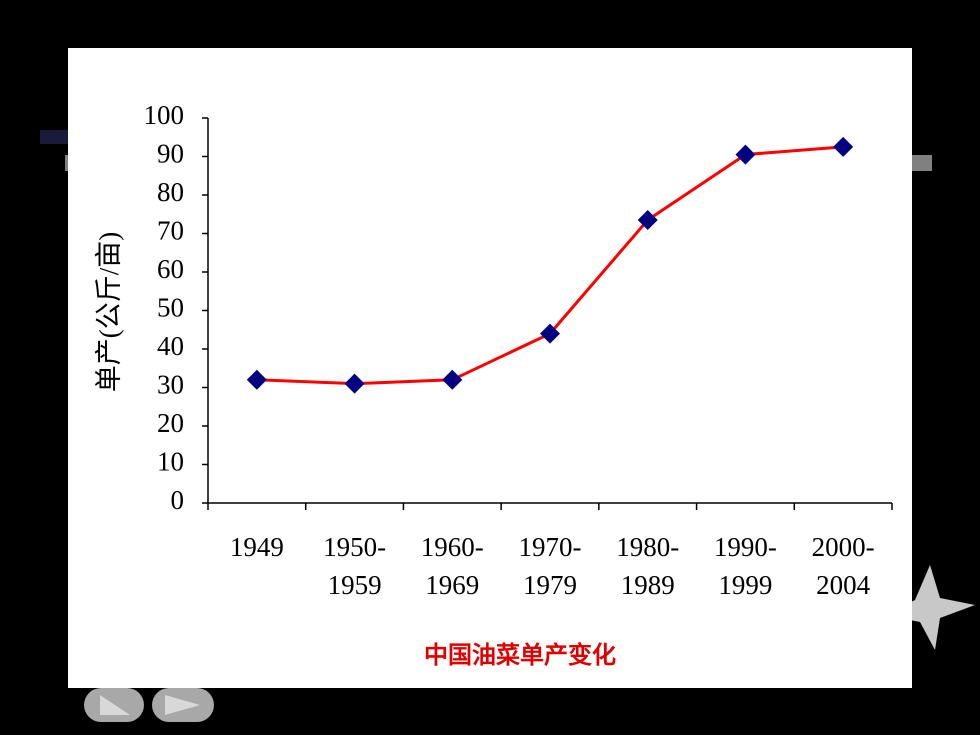 This screenshot has height=735, width=980. Describe the element at coordinates (648, 585) in the screenshot. I see `x-tick-label: 1989` at that location.